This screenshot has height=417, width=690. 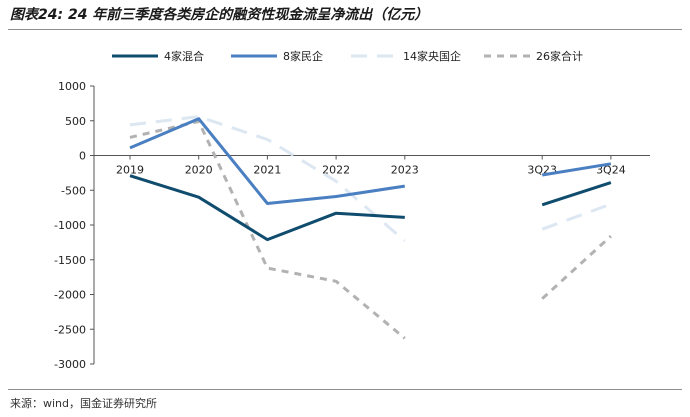 What do you see at coordinates (70, 295) in the screenshot?
I see `y-tick-label: -2000` at bounding box center [70, 295].